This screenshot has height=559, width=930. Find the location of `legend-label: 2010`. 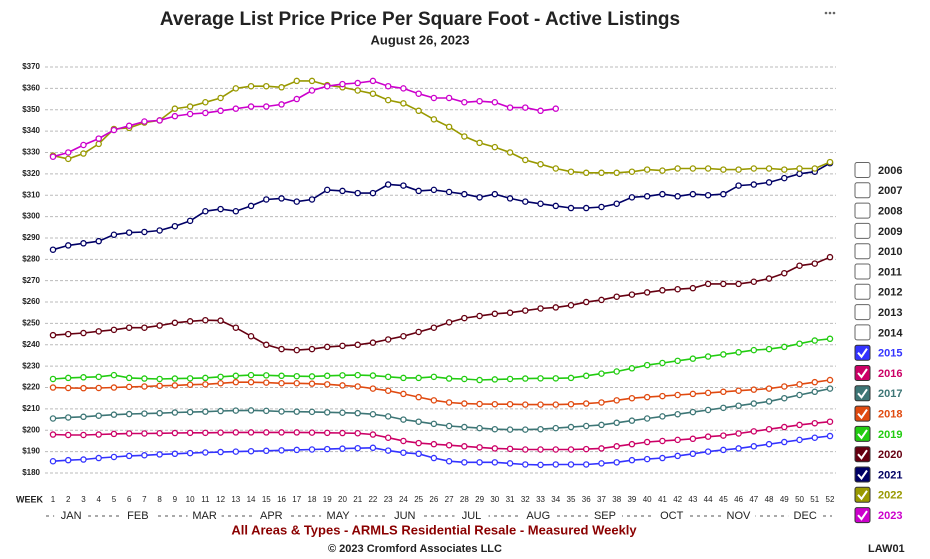

legend-label: 2010 is located at coordinates (890, 252).